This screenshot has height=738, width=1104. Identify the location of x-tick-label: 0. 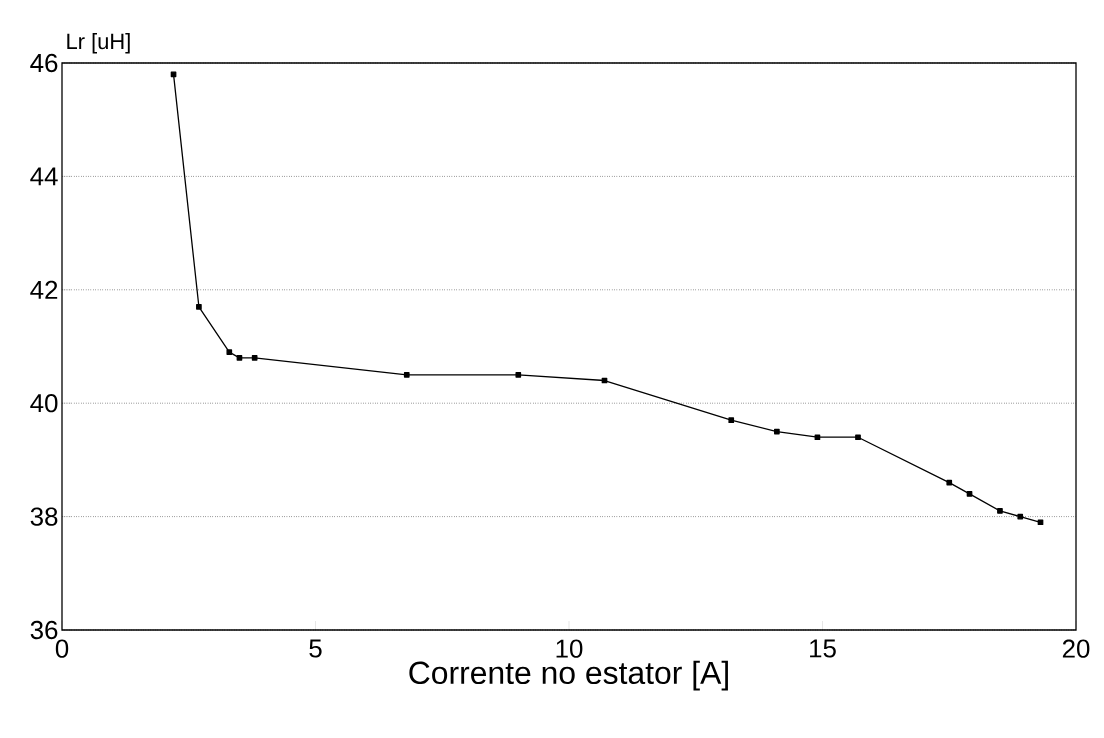
(62, 648).